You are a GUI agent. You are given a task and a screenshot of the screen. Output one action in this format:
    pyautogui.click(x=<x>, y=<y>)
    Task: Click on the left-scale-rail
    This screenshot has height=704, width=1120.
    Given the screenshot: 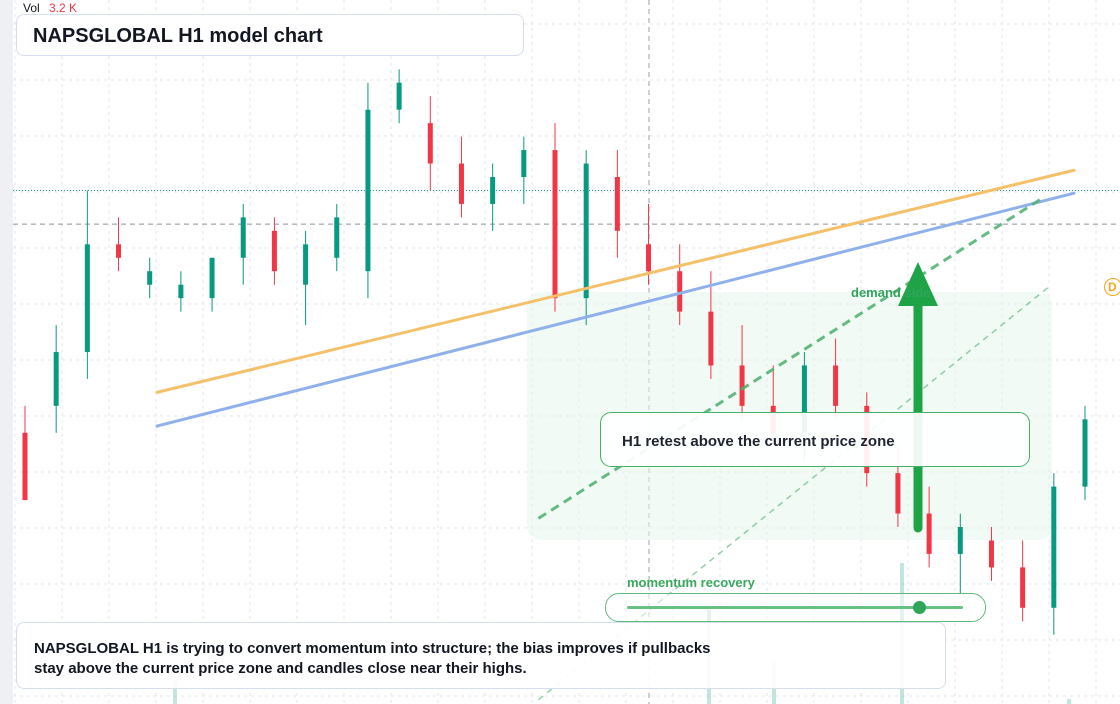 What is the action you would take?
    pyautogui.click(x=6, y=352)
    